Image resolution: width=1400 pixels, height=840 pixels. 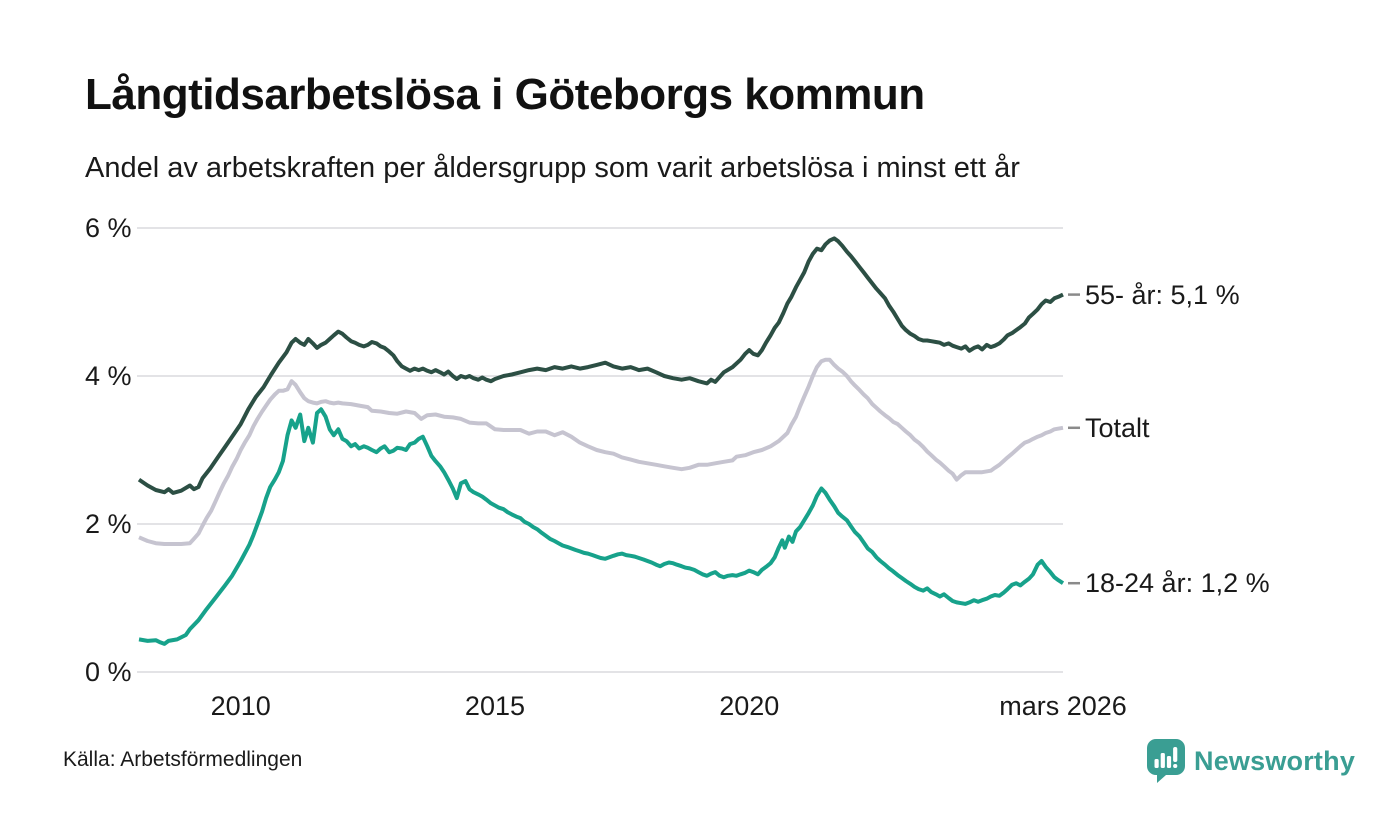 What do you see at coordinates (1175, 754) in the screenshot?
I see `exclamation-glyph` at bounding box center [1175, 754].